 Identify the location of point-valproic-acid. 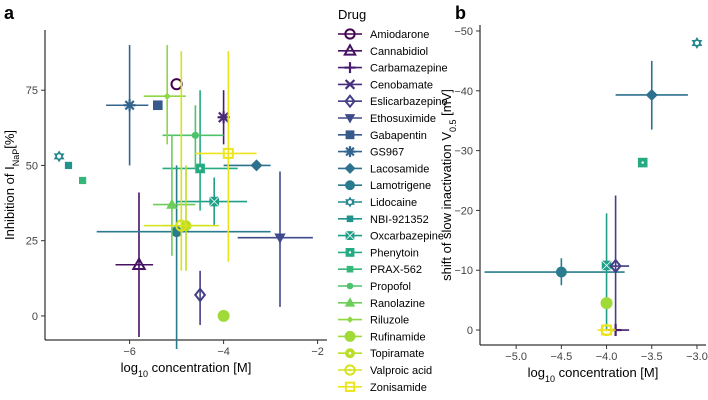
(181, 161).